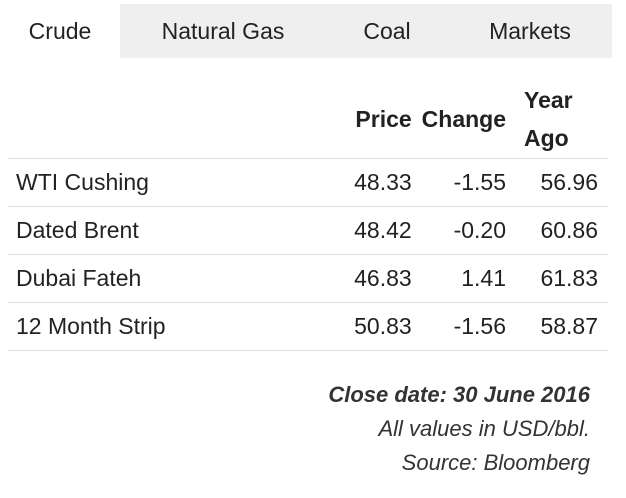 The width and height of the screenshot is (626, 498). What do you see at coordinates (562, 182) in the screenshot?
I see `row-year-ago: 56.96` at bounding box center [562, 182].